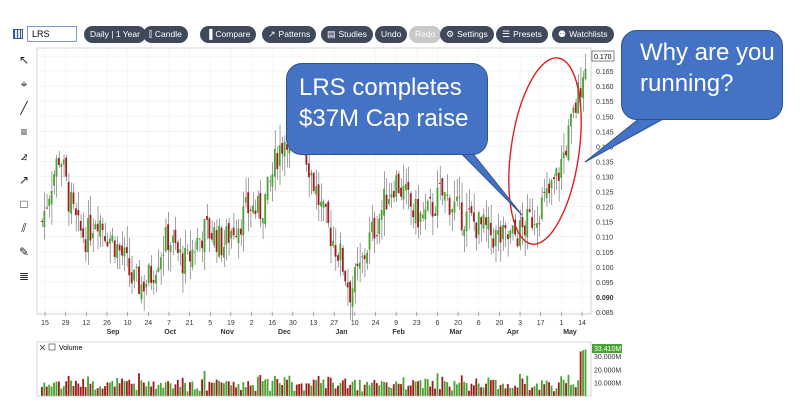 The image size is (800, 408). I want to click on timeframe-button: Daily | 1 Year, so click(115, 34).